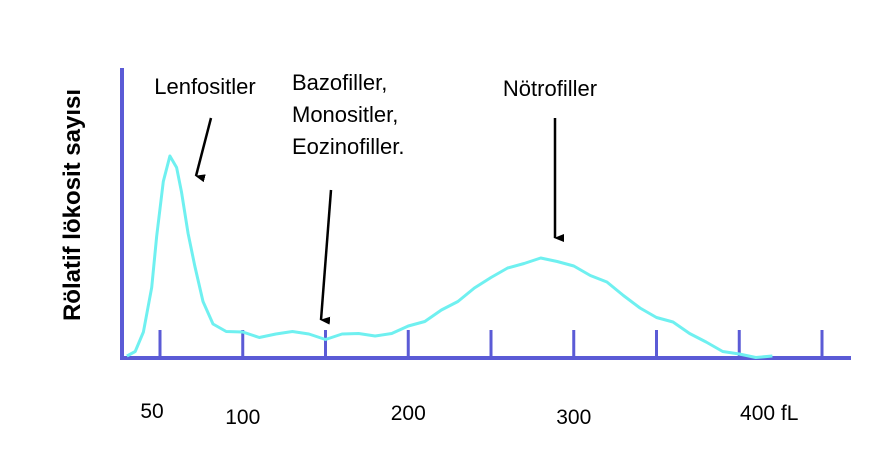 Image resolution: width=892 pixels, height=468 pixels. I want to click on annotation-0: Lenfositler, so click(205, 128).